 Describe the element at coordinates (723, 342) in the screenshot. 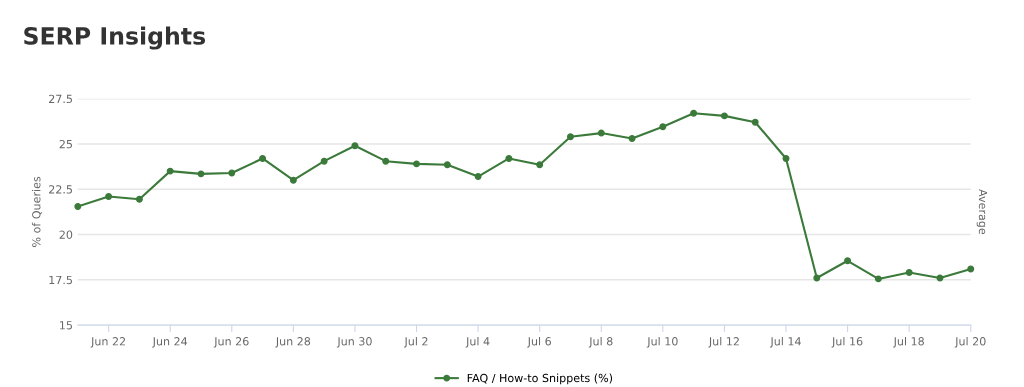

I see `x-tick-label: Jul 12` at that location.